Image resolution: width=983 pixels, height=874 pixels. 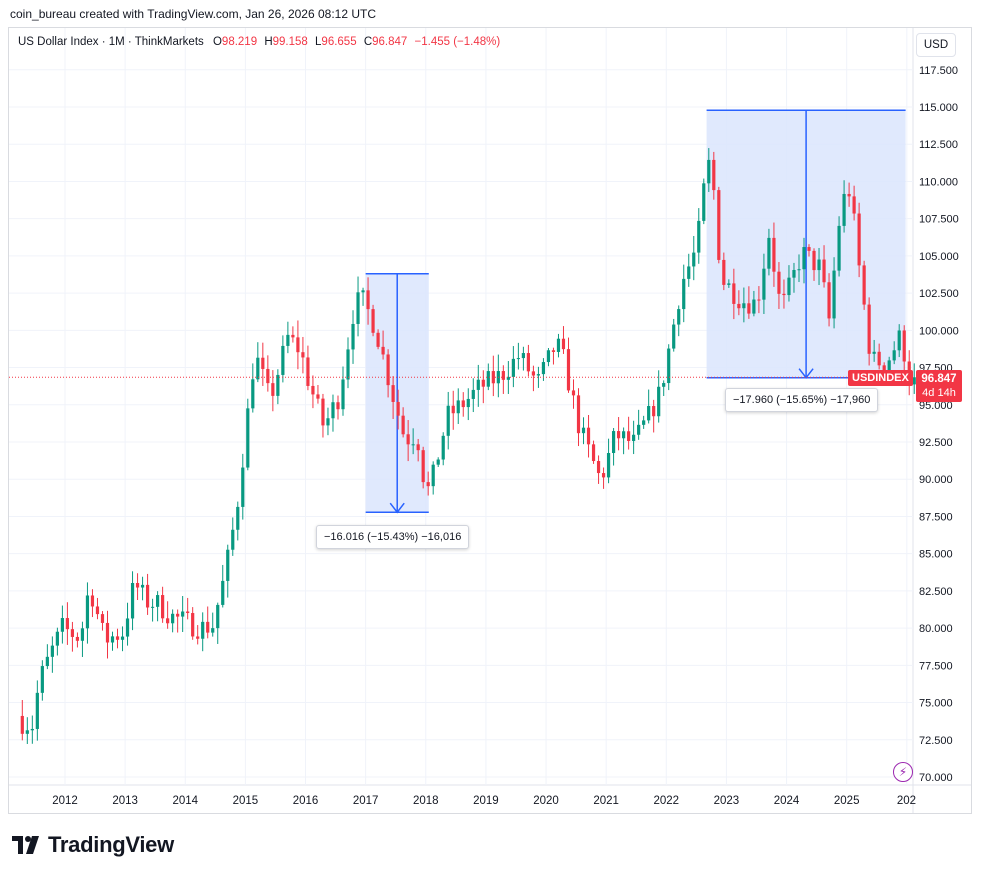 What do you see at coordinates (185, 801) in the screenshot?
I see `x-tick-label: 2014` at bounding box center [185, 801].